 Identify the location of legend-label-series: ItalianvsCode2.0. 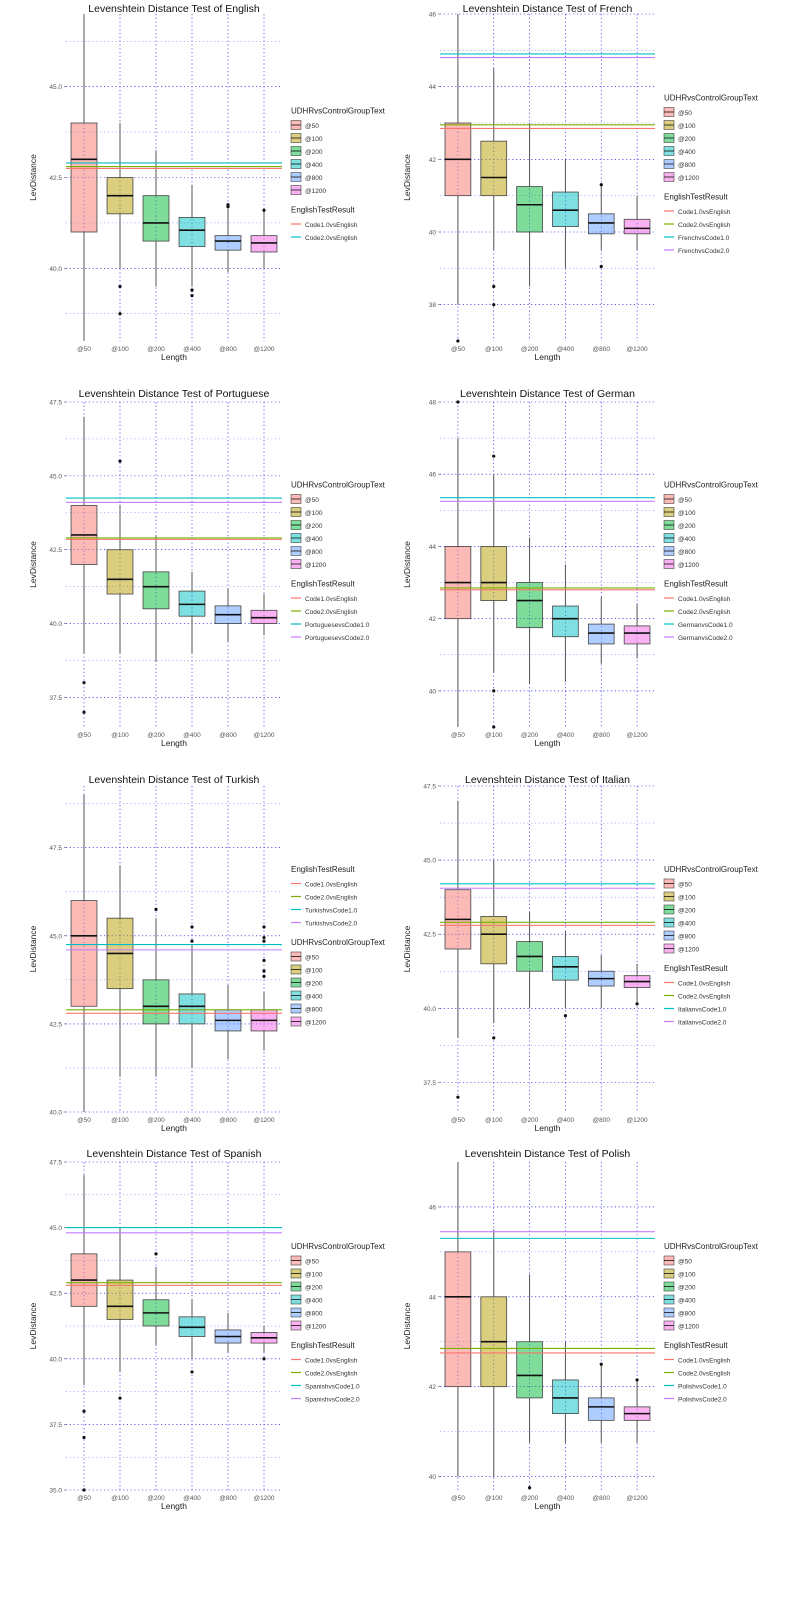
(702, 1023).